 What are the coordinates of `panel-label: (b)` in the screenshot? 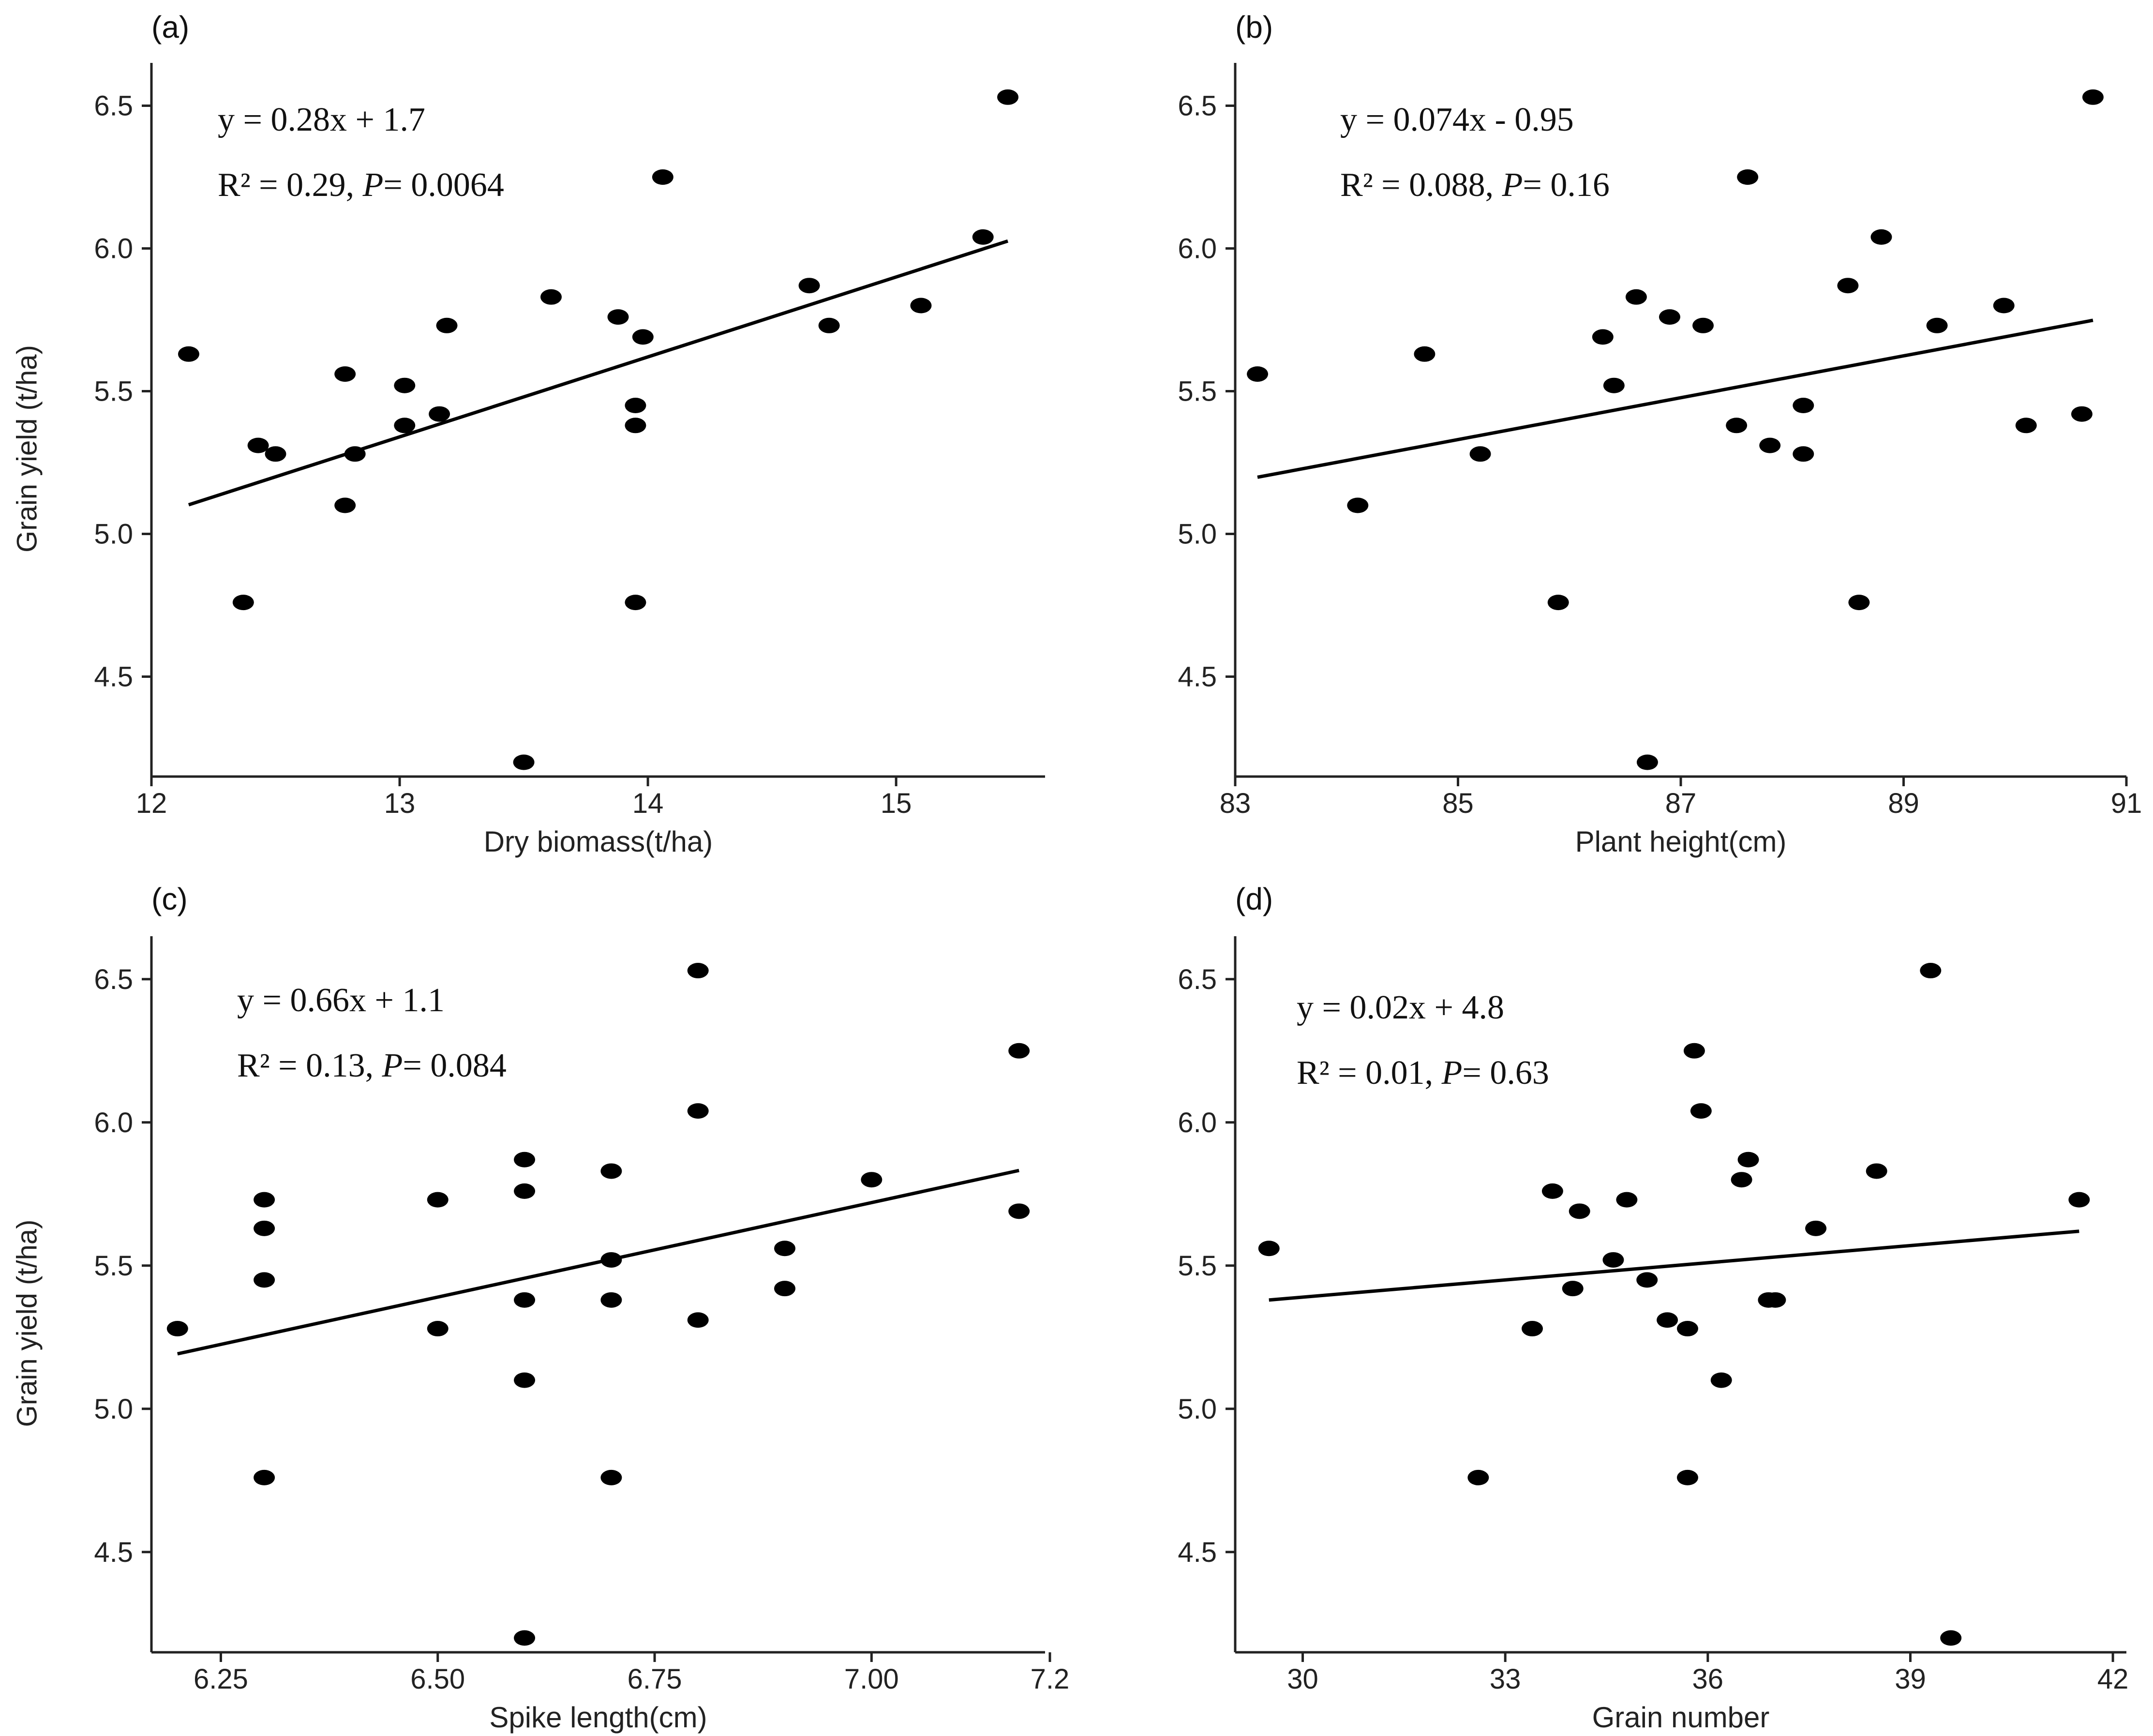 It's located at (1254, 27).